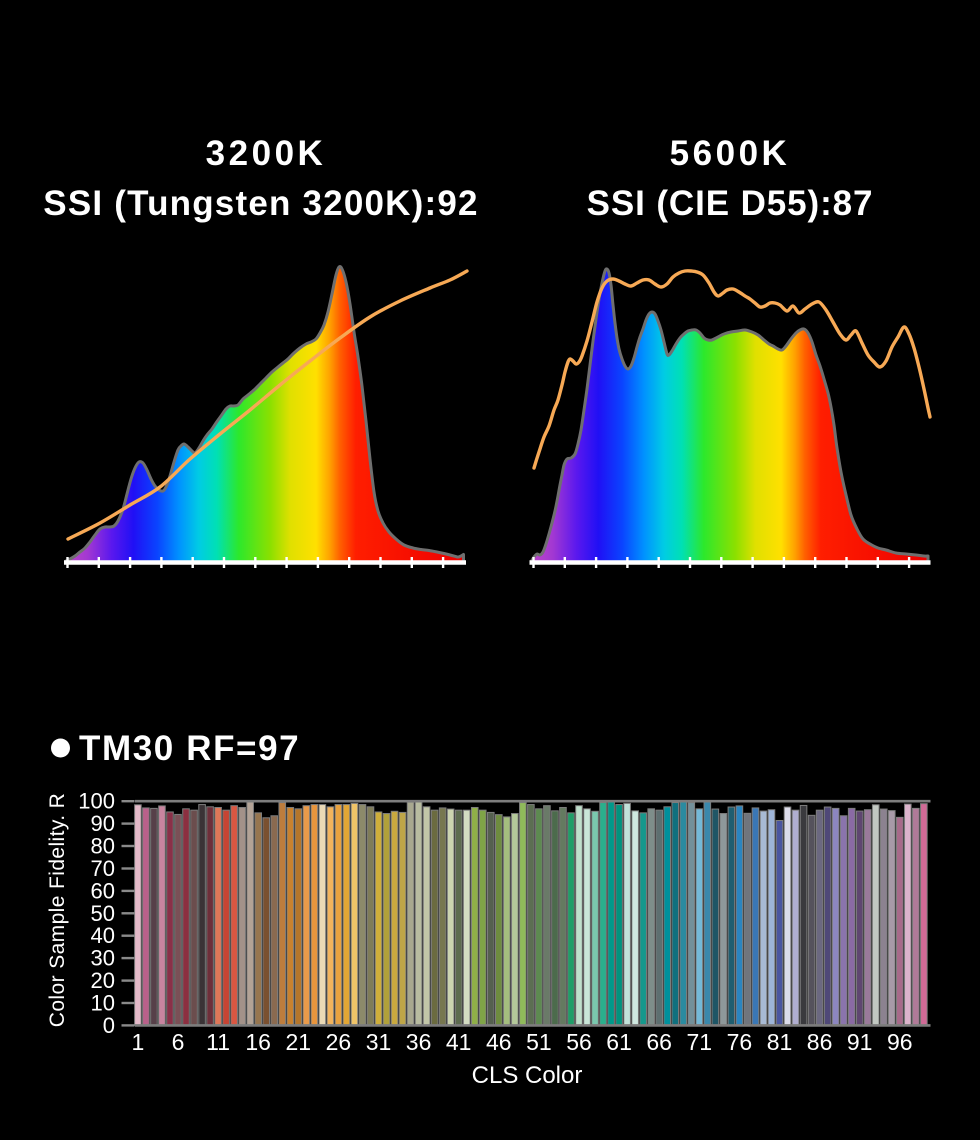  What do you see at coordinates (109, 1025) in the screenshot?
I see `svg-text: 0` at bounding box center [109, 1025].